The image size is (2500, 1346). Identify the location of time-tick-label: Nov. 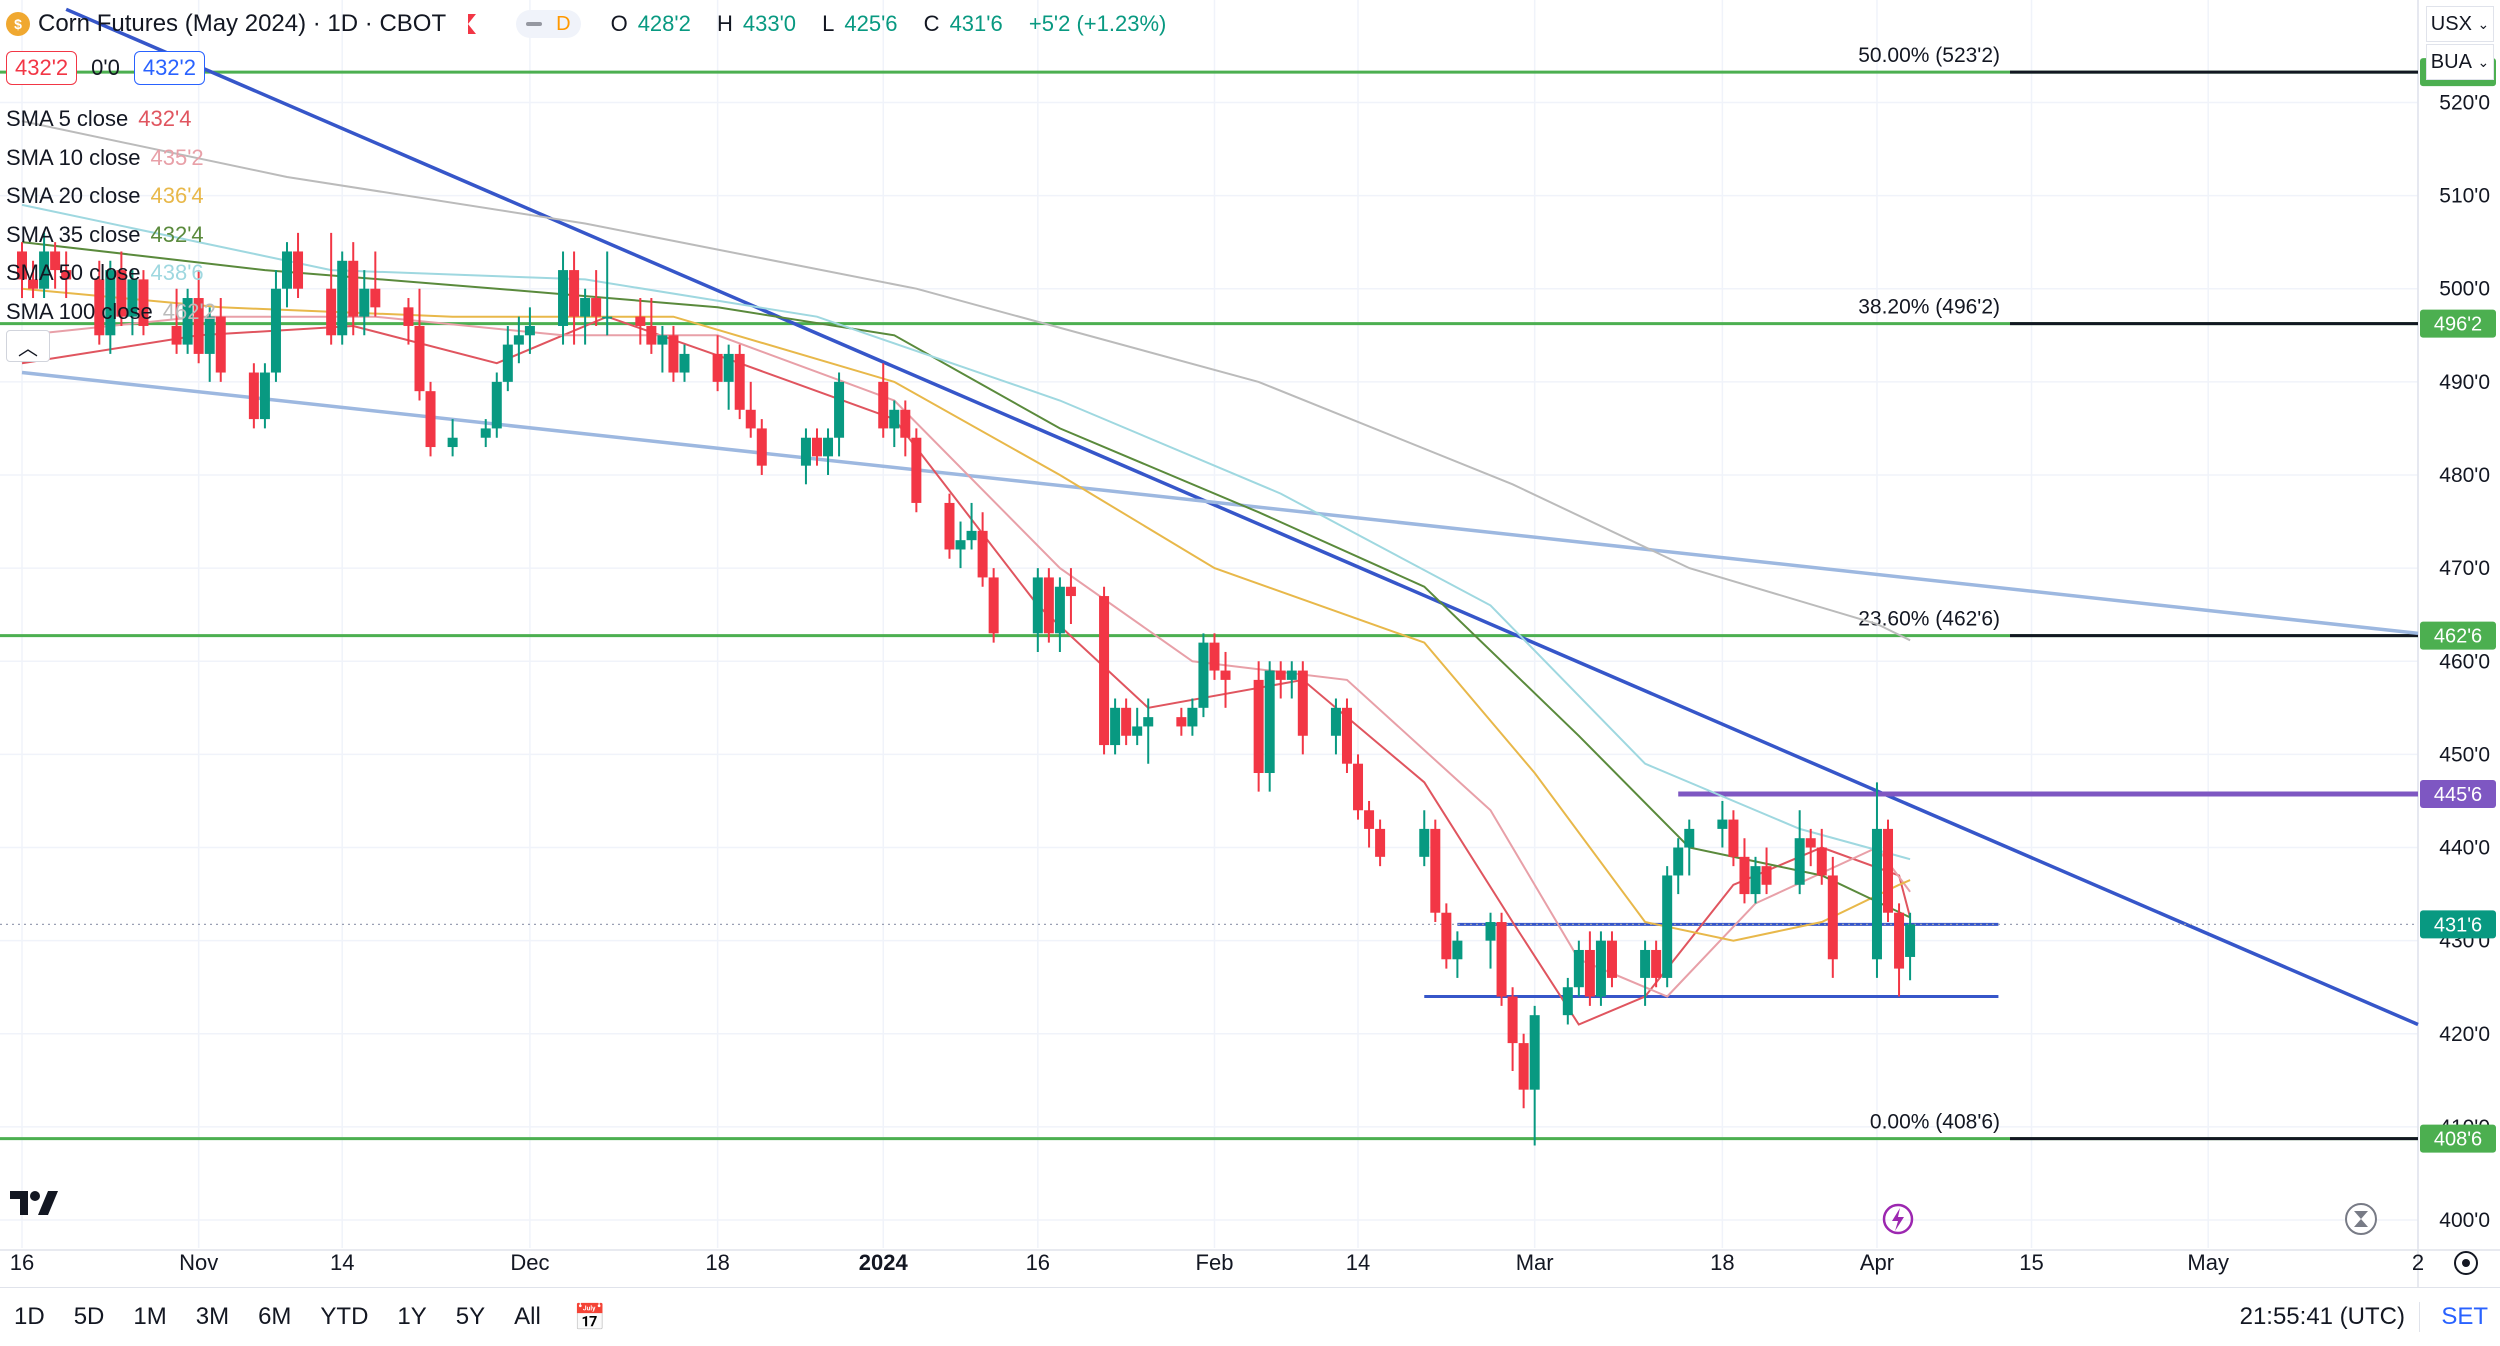
(198, 1262).